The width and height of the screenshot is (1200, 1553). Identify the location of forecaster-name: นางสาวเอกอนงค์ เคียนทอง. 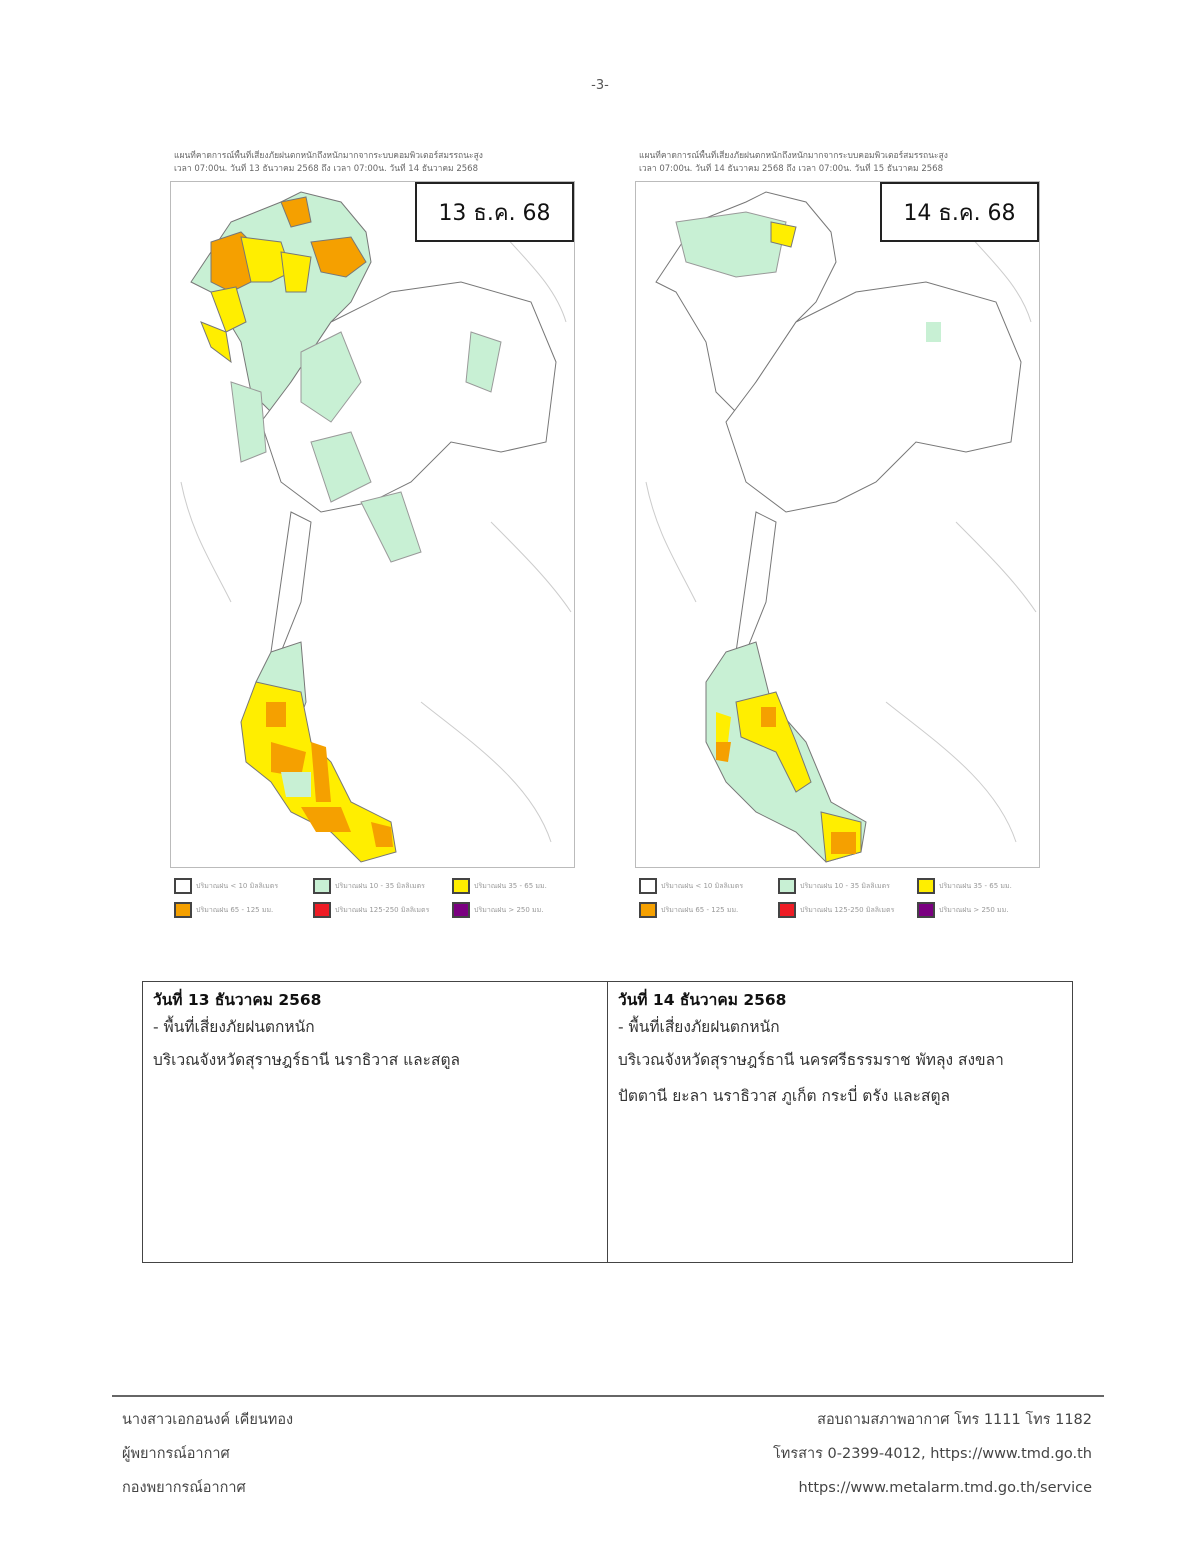
(208, 1420).